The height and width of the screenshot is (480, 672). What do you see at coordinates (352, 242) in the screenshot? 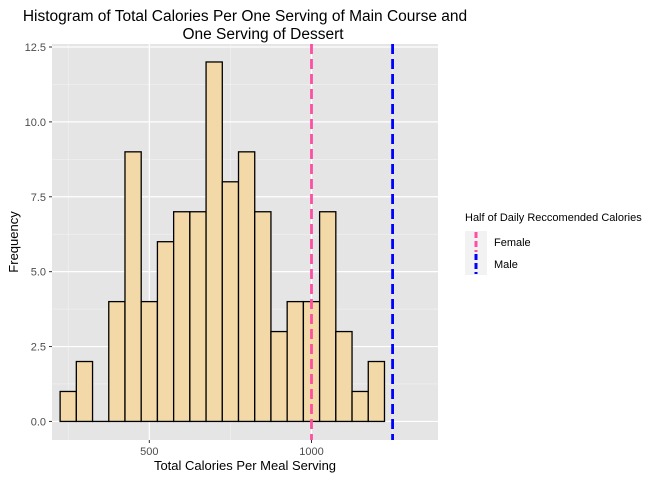
I see `reference-lines` at bounding box center [352, 242].